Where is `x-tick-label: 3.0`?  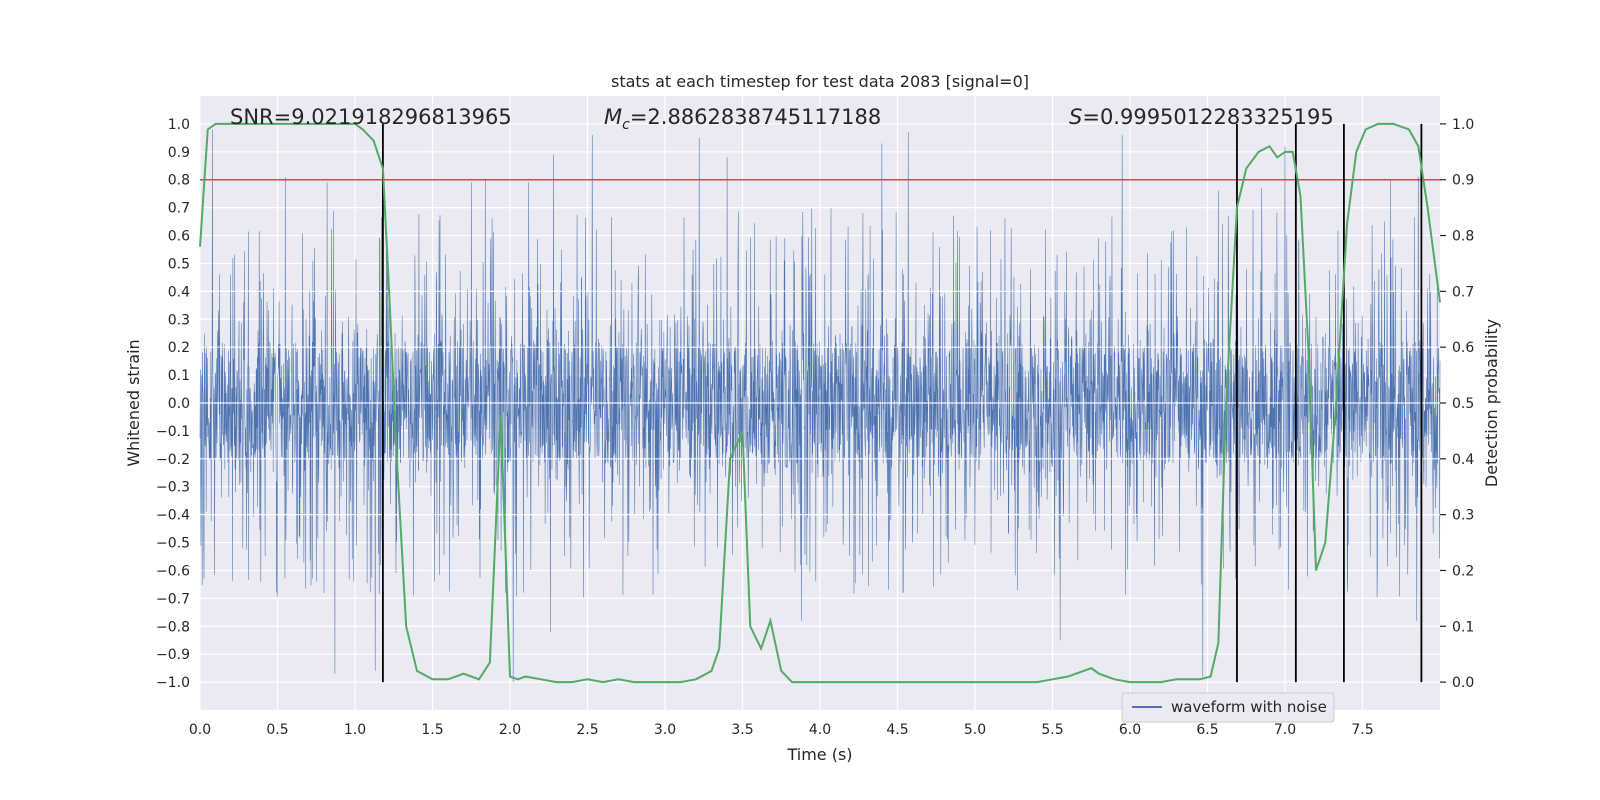
x-tick-label: 3.0 is located at coordinates (665, 730).